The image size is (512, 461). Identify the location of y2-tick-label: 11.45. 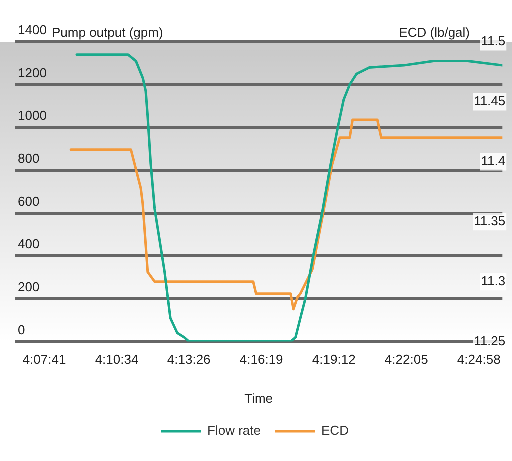
(490, 101).